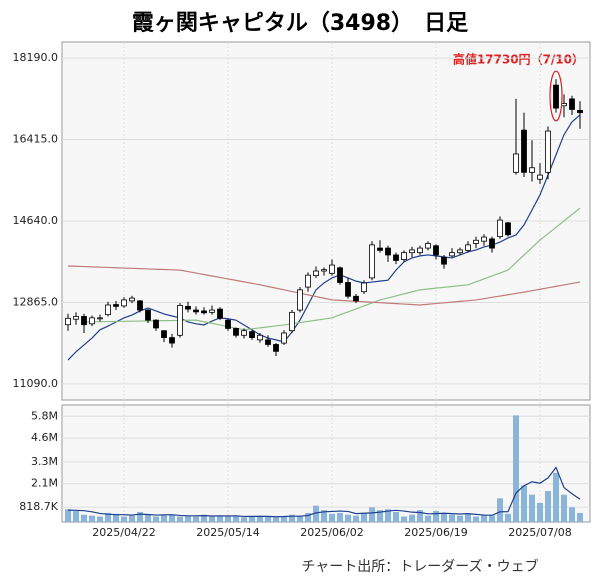 The width and height of the screenshot is (604, 584). Describe the element at coordinates (324, 492) in the screenshot. I see `volume-ma-line` at that location.